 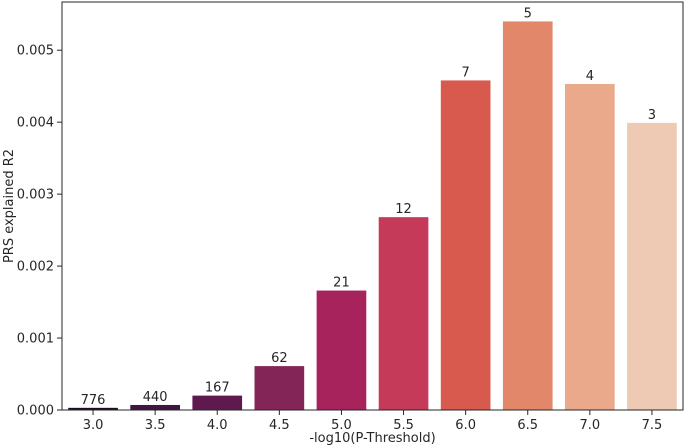 What do you see at coordinates (35, 339) in the screenshot?
I see `y-tick-label: 0.001` at bounding box center [35, 339].